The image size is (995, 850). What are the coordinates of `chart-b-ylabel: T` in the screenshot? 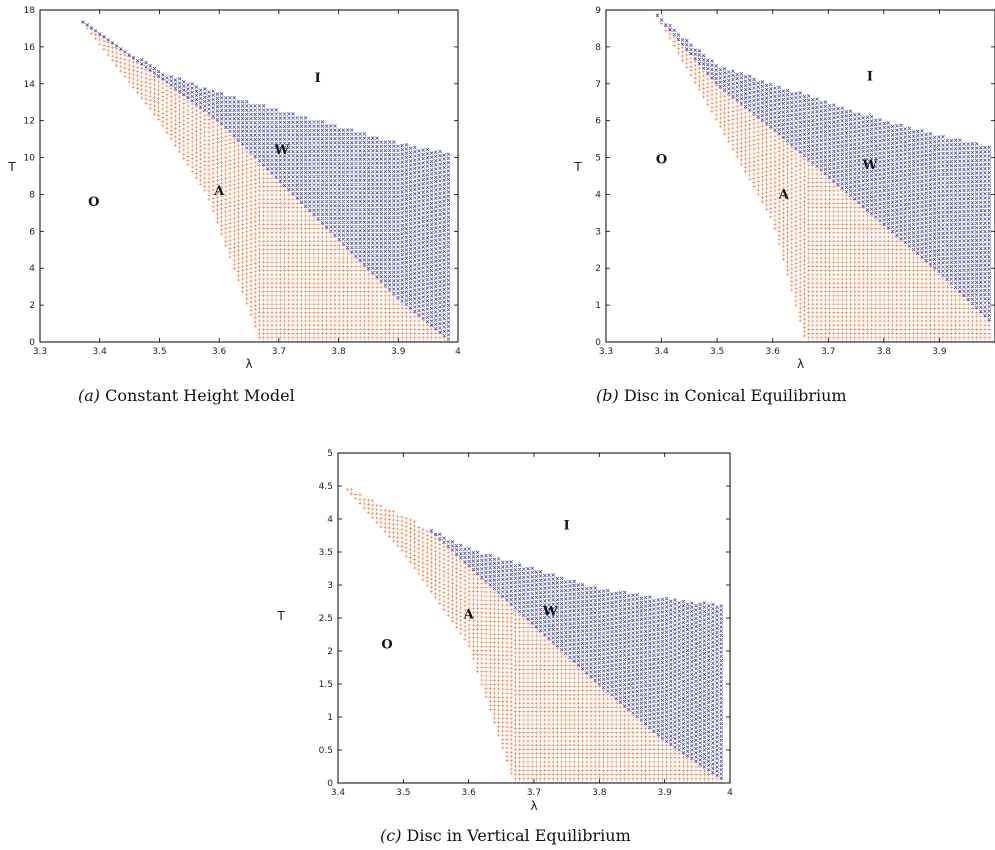 It's located at (577, 167).